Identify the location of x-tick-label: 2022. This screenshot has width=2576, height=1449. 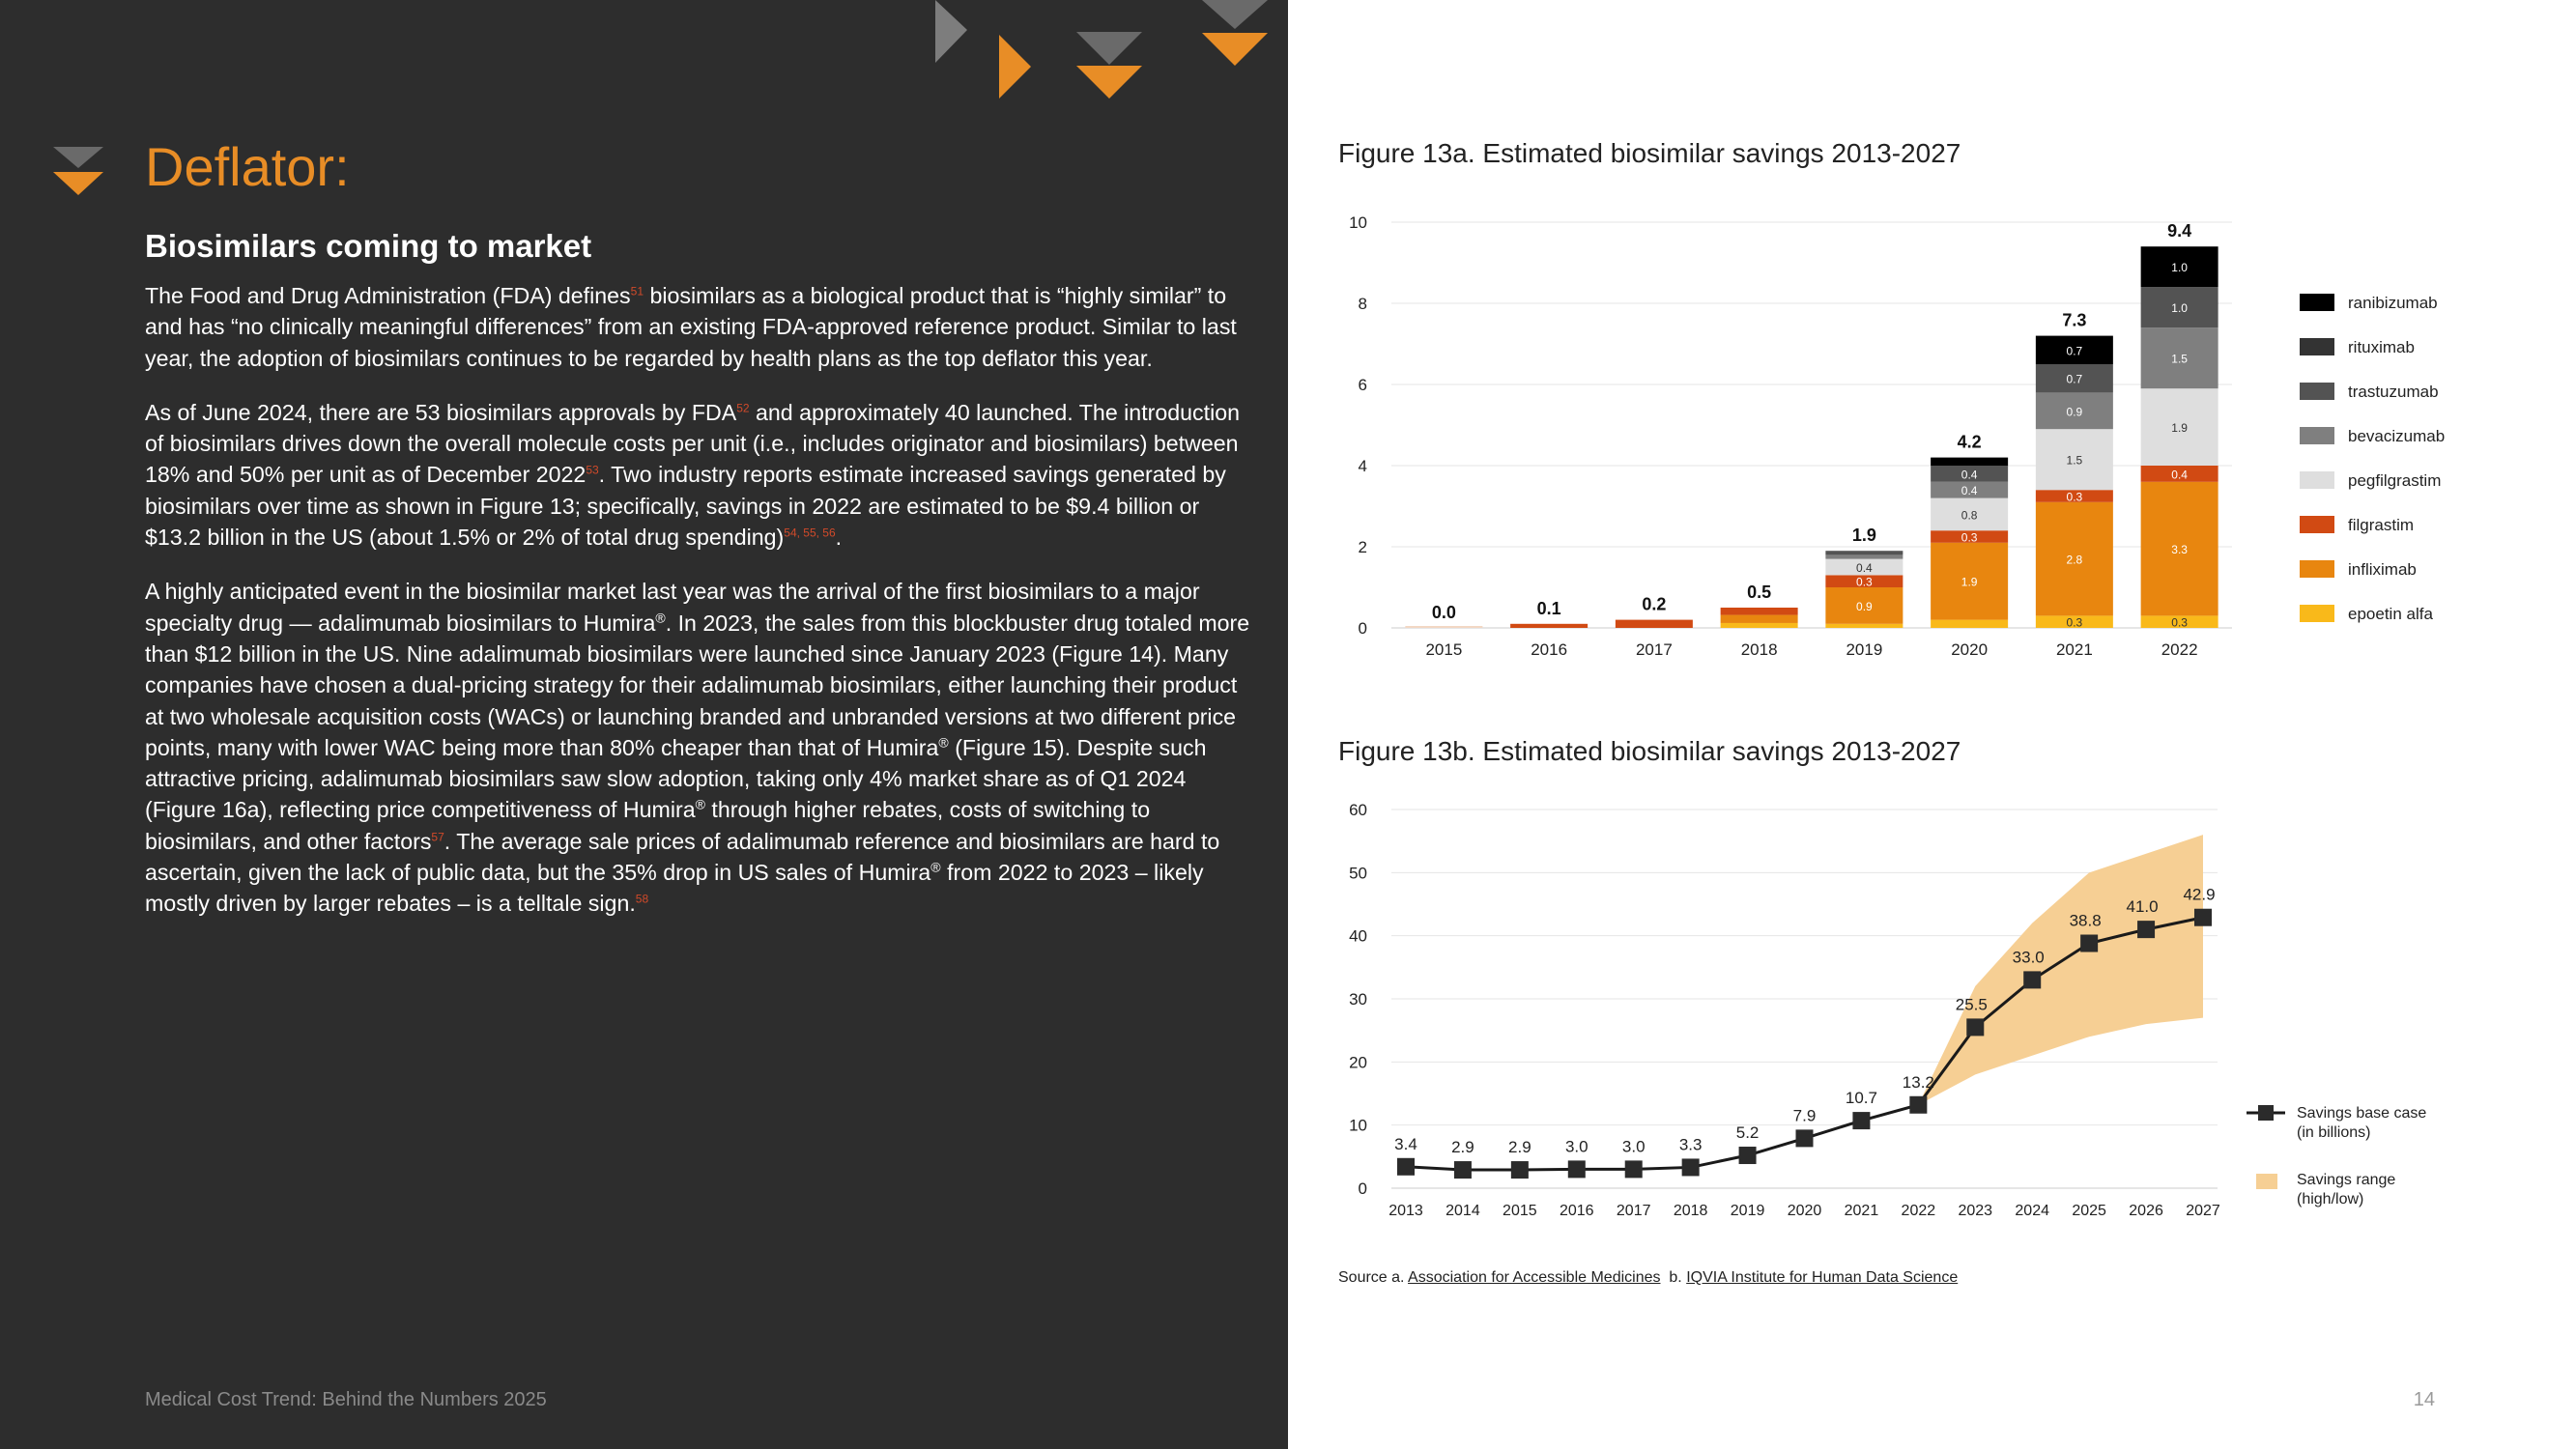
(2180, 649).